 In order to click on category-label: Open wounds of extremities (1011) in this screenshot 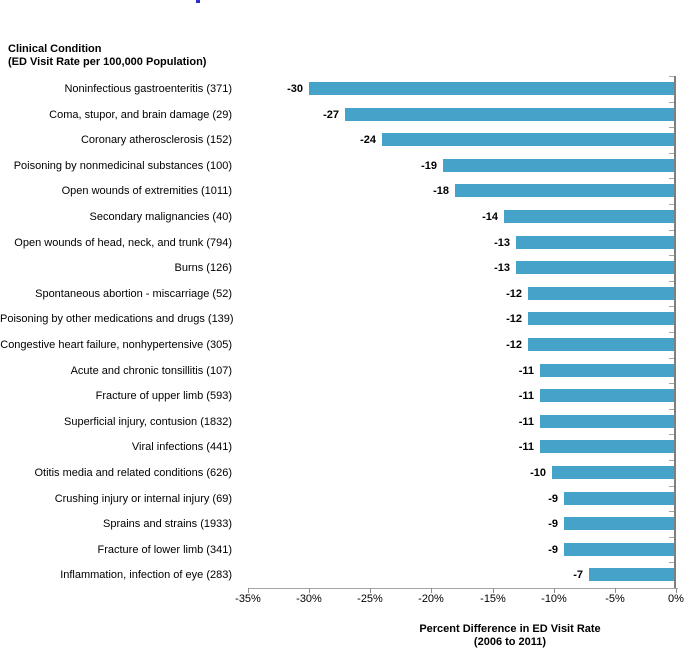, I will do `click(146, 191)`.